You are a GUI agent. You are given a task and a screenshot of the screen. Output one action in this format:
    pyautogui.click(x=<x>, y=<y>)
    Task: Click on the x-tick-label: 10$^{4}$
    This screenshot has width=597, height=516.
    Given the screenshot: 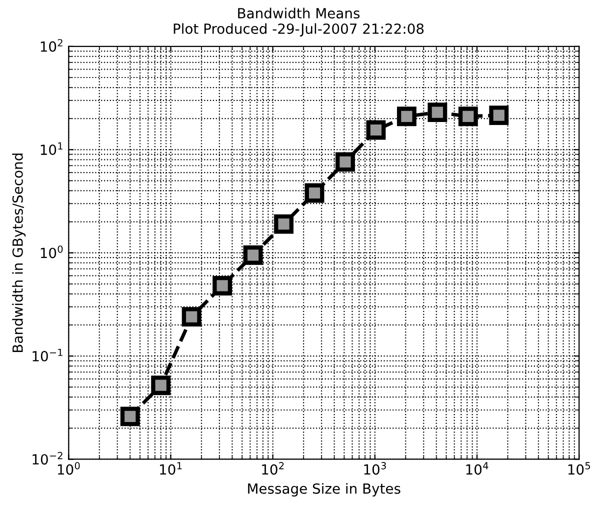 What is the action you would take?
    pyautogui.click(x=477, y=468)
    